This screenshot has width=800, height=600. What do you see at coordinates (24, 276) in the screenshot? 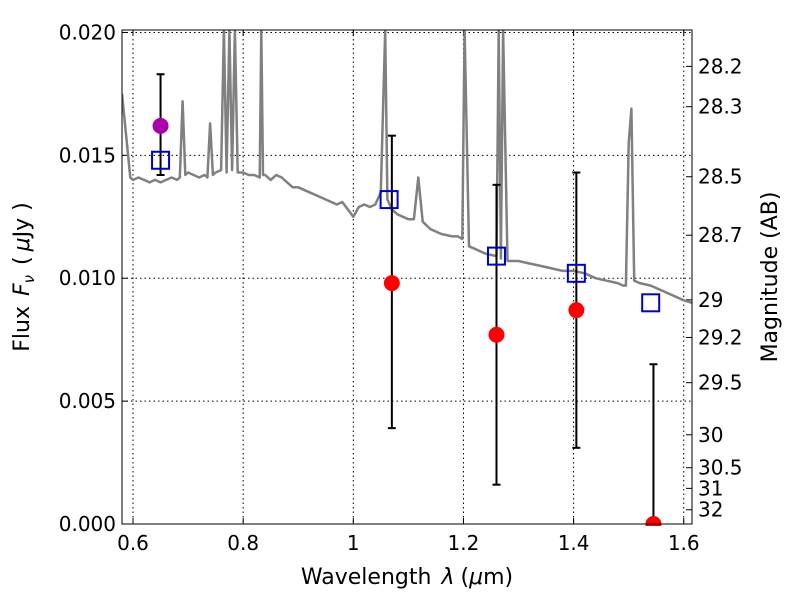
I see `y-axis-label: FluxFν(μJy )` at bounding box center [24, 276].